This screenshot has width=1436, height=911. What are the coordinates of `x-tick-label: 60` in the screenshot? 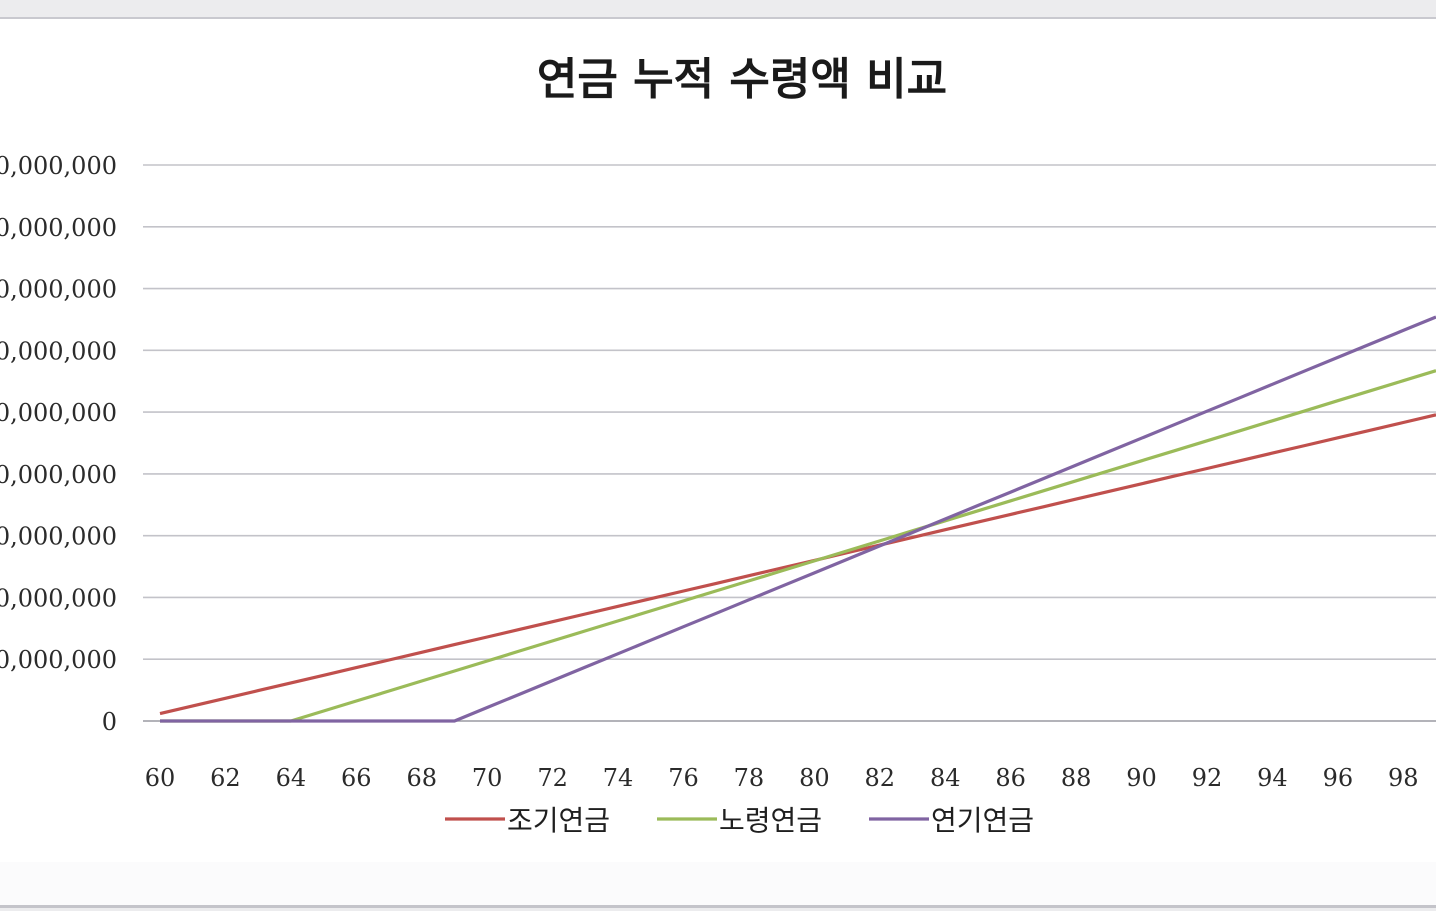 It's located at (160, 778).